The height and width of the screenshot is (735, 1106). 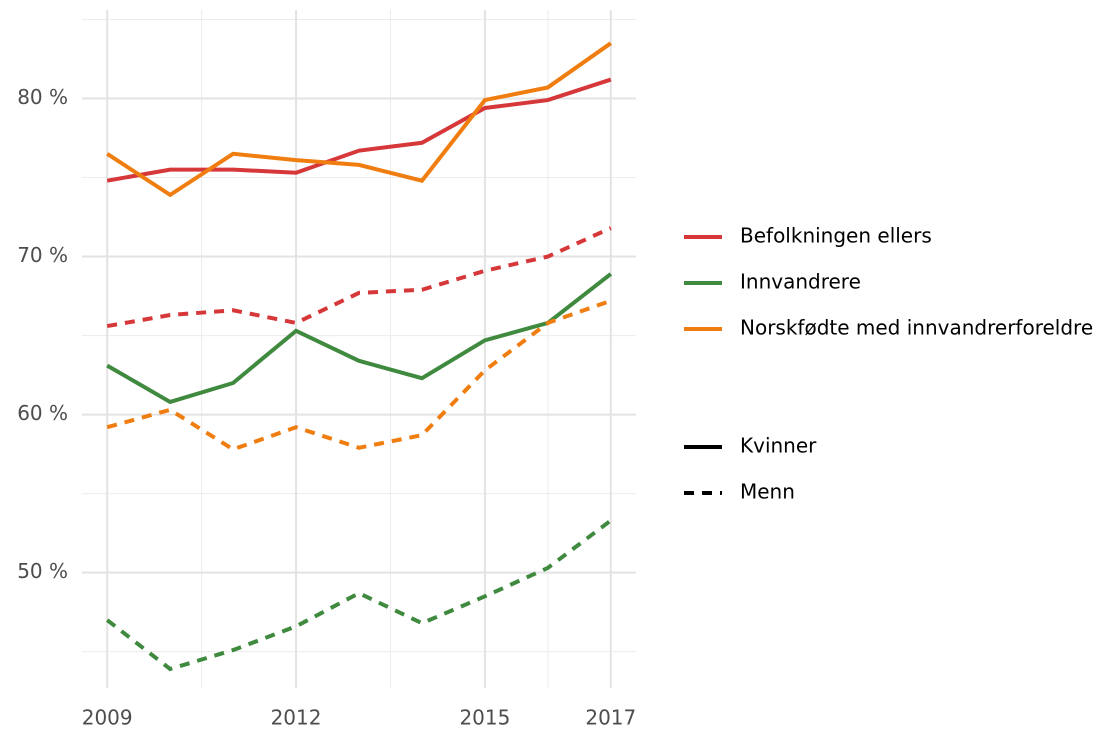 I want to click on y-tick-label: 60 %, so click(x=42, y=413).